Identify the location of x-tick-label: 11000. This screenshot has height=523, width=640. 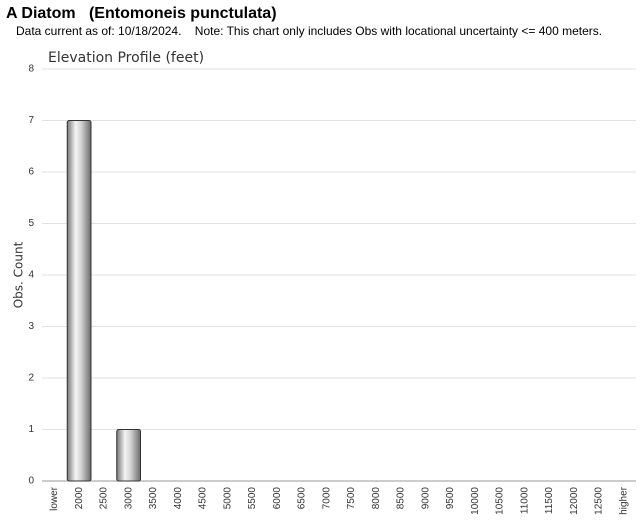
(524, 501).